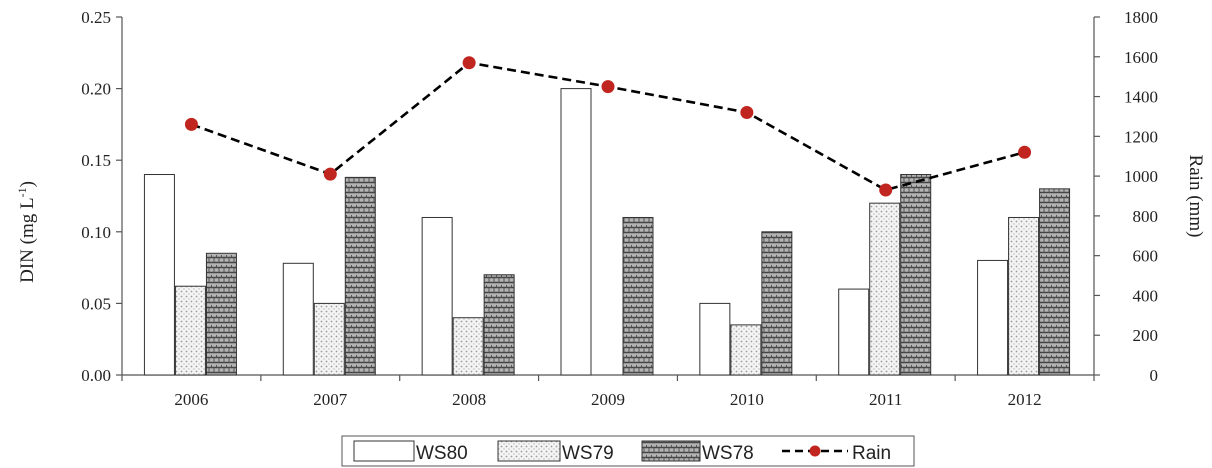  I want to click on legend-label-ws80: WS80, so click(442, 453).